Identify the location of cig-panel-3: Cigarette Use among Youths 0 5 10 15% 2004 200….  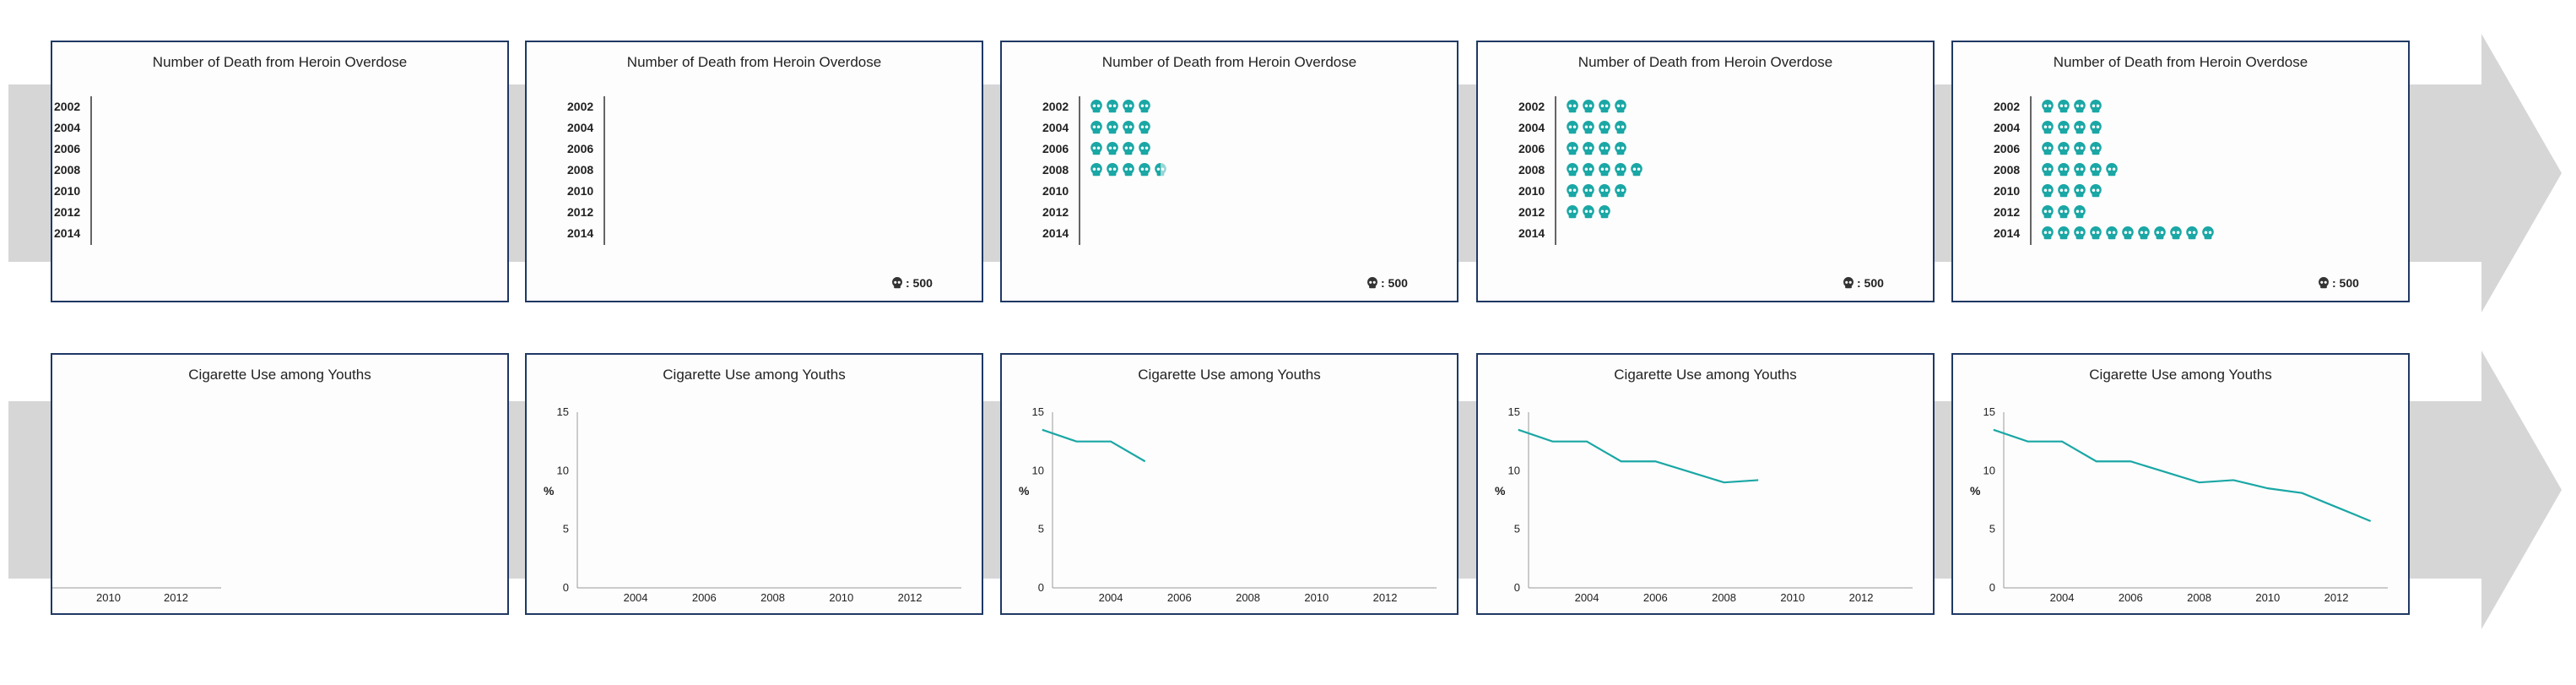
(1229, 484).